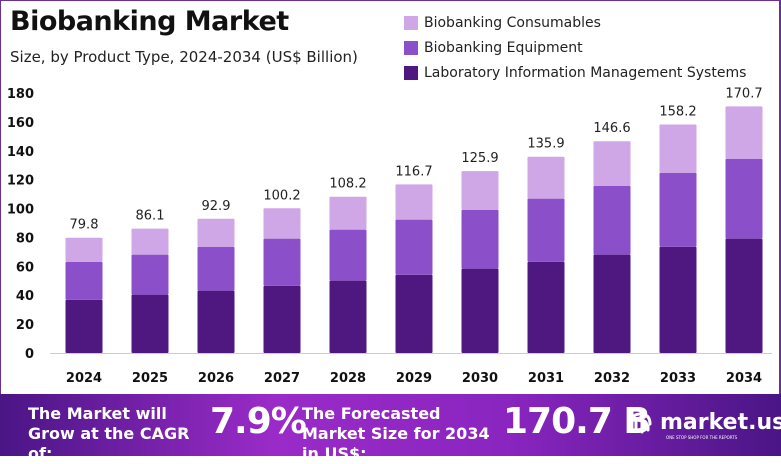  Describe the element at coordinates (348, 378) in the screenshot. I see `x-tick-label: 2028` at that location.